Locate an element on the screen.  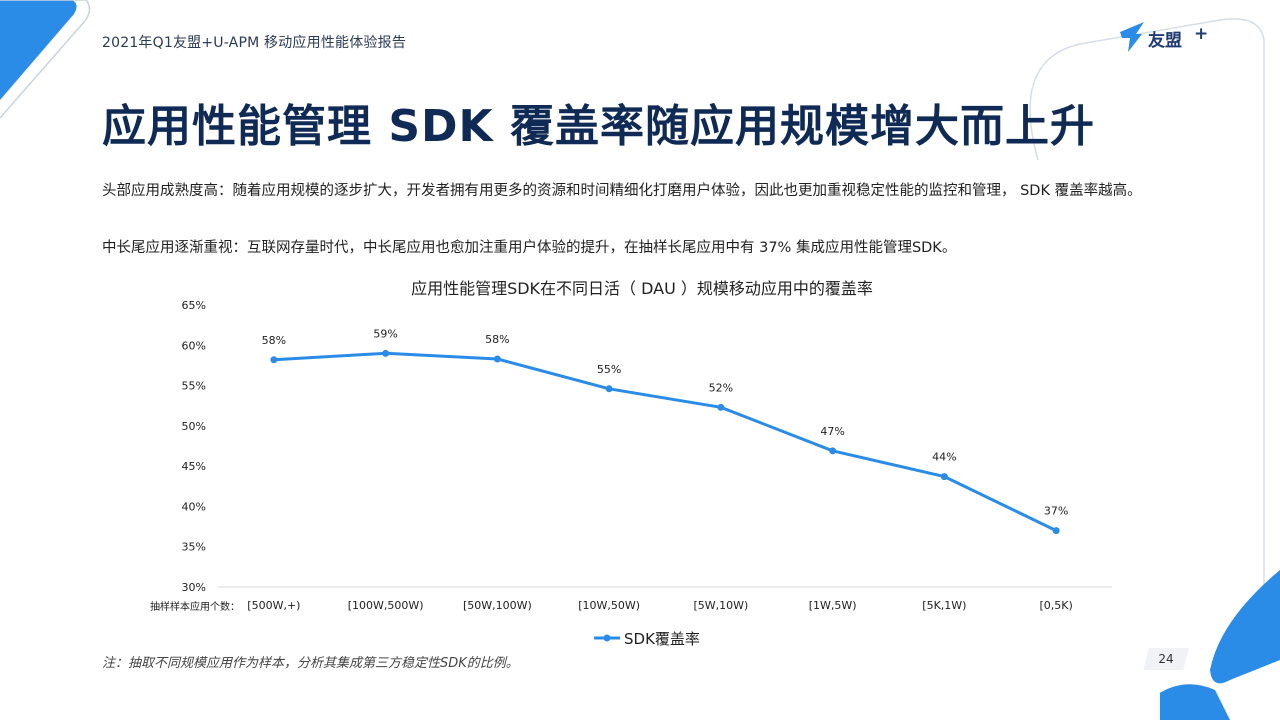
data-label: 52% is located at coordinates (721, 387).